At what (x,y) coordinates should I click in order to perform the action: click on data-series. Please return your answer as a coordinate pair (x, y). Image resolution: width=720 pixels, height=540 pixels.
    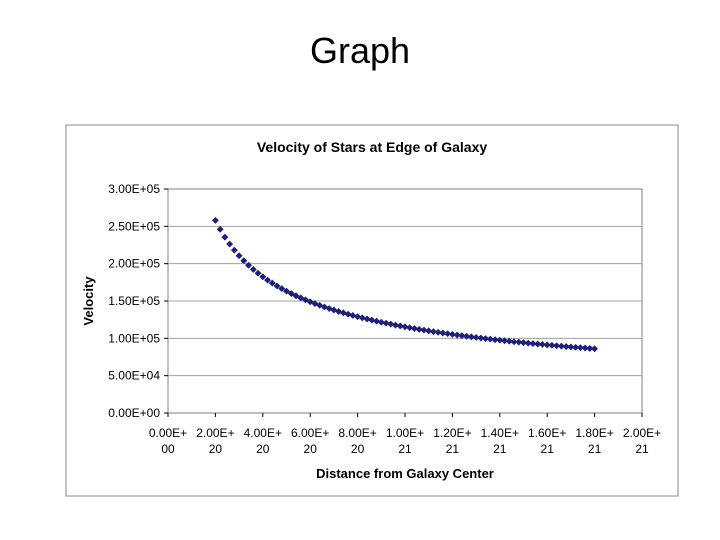
    Looking at the image, I should click on (405, 284).